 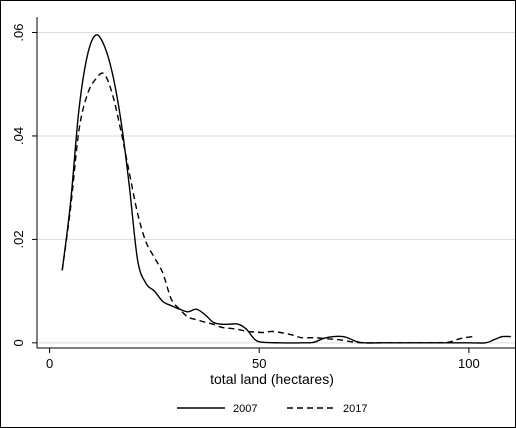 I want to click on y-tick-label: .02, so click(x=18, y=239).